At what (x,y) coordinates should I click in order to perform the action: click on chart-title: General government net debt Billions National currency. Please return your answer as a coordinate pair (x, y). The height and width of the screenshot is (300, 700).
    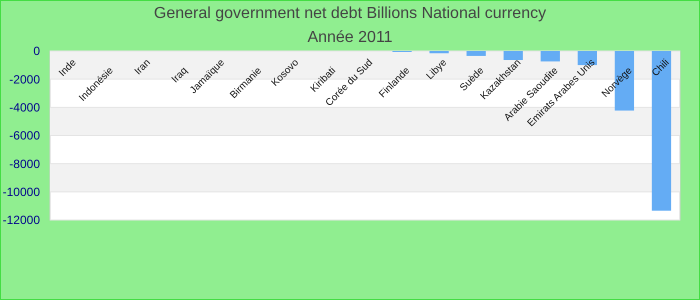
    Looking at the image, I should click on (350, 13).